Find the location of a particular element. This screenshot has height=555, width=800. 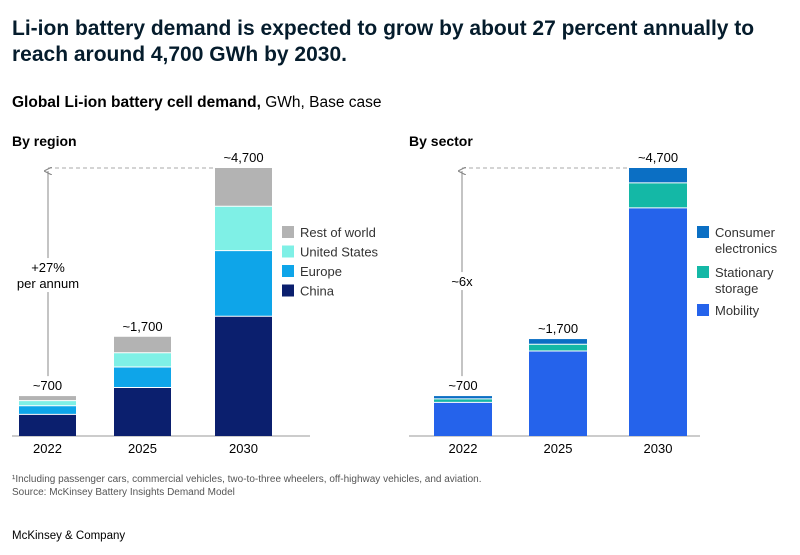

region-bar-2030-china is located at coordinates (243, 376).